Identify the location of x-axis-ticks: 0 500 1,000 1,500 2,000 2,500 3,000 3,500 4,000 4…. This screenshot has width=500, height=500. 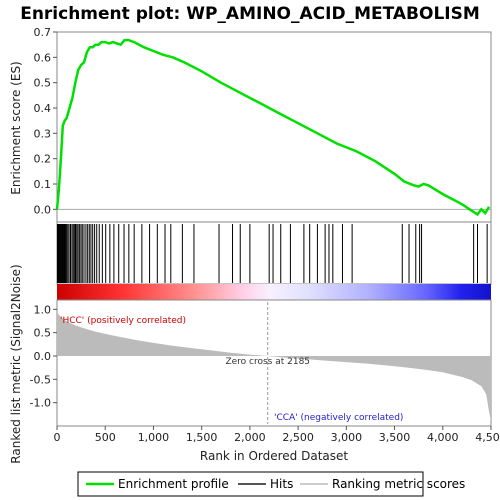
(277, 435).